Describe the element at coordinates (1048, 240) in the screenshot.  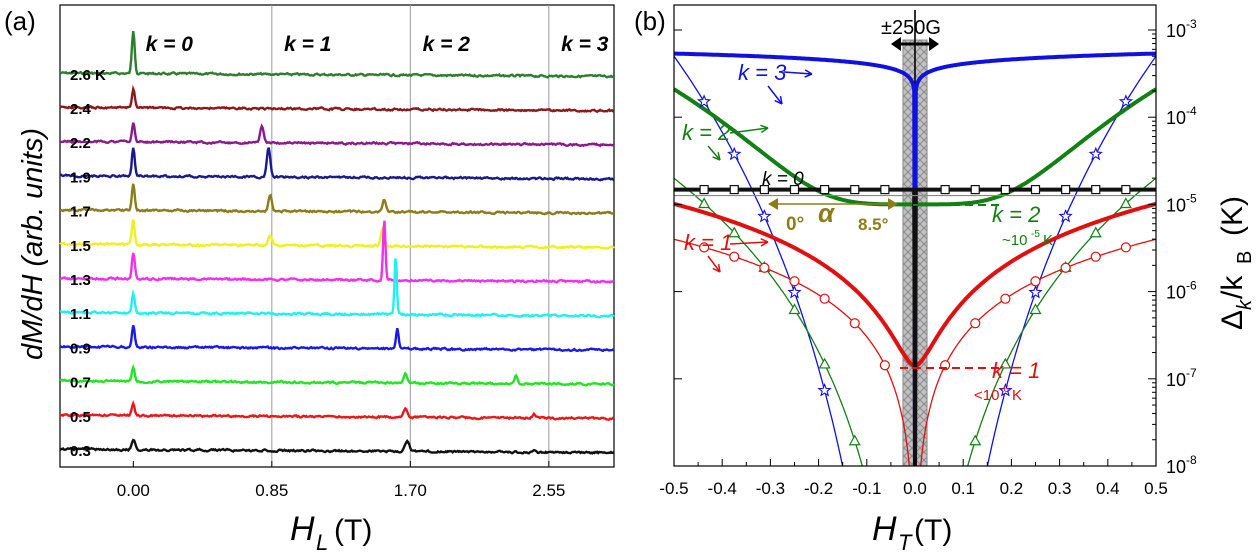
I see `panel-b-k2-value-unit: K` at that location.